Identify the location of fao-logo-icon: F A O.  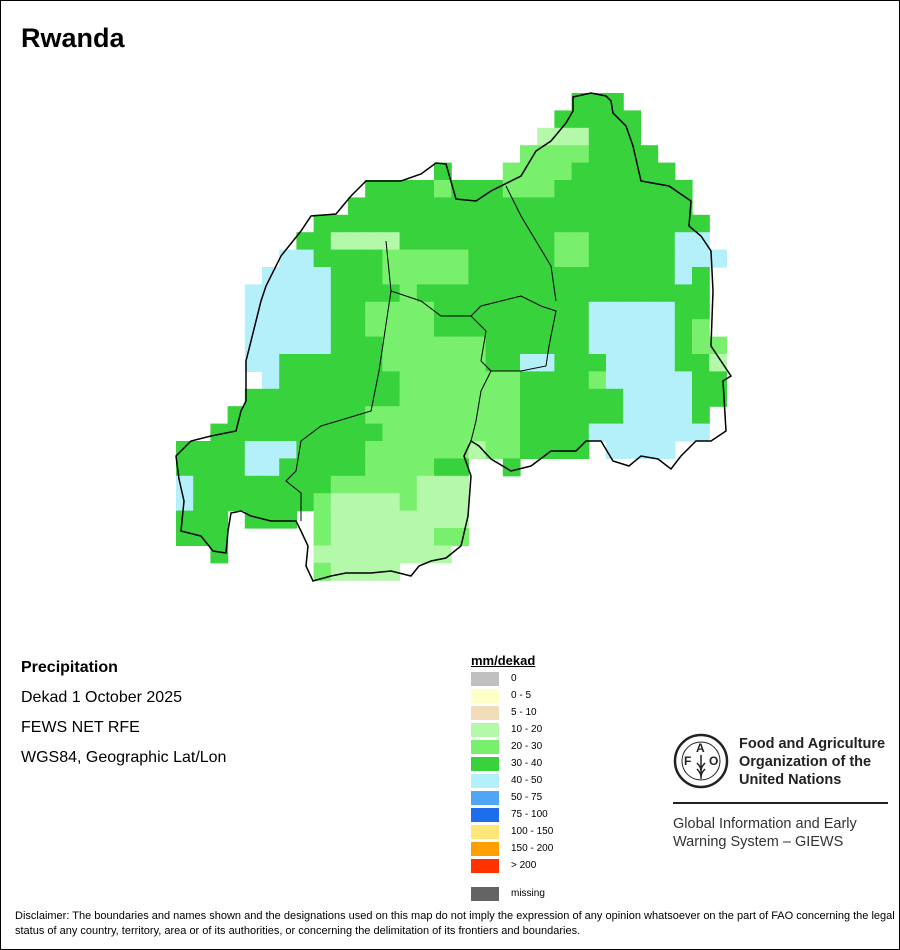
(701, 761).